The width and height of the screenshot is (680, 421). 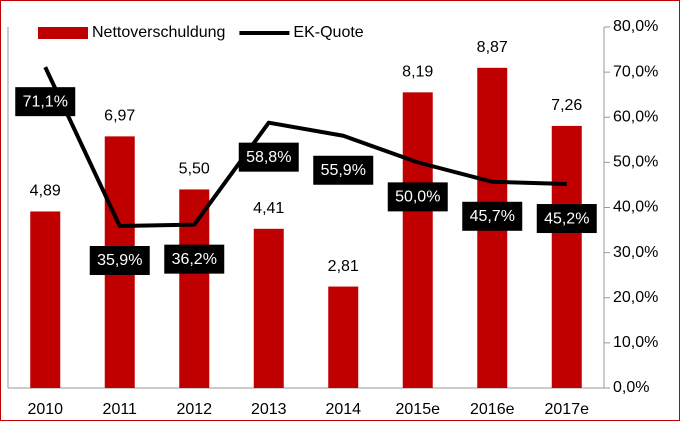 What do you see at coordinates (119, 116) in the screenshot?
I see `bar-label: 6,97` at bounding box center [119, 116].